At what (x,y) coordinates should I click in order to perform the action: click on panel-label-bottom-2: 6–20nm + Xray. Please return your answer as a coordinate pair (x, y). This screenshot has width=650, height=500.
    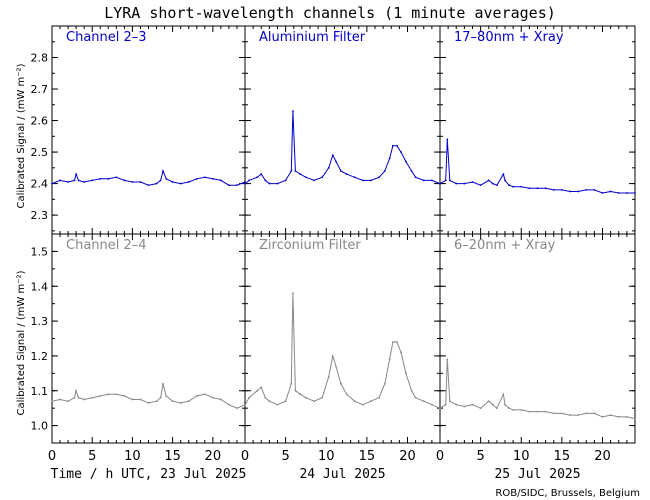
    Looking at the image, I should click on (505, 245).